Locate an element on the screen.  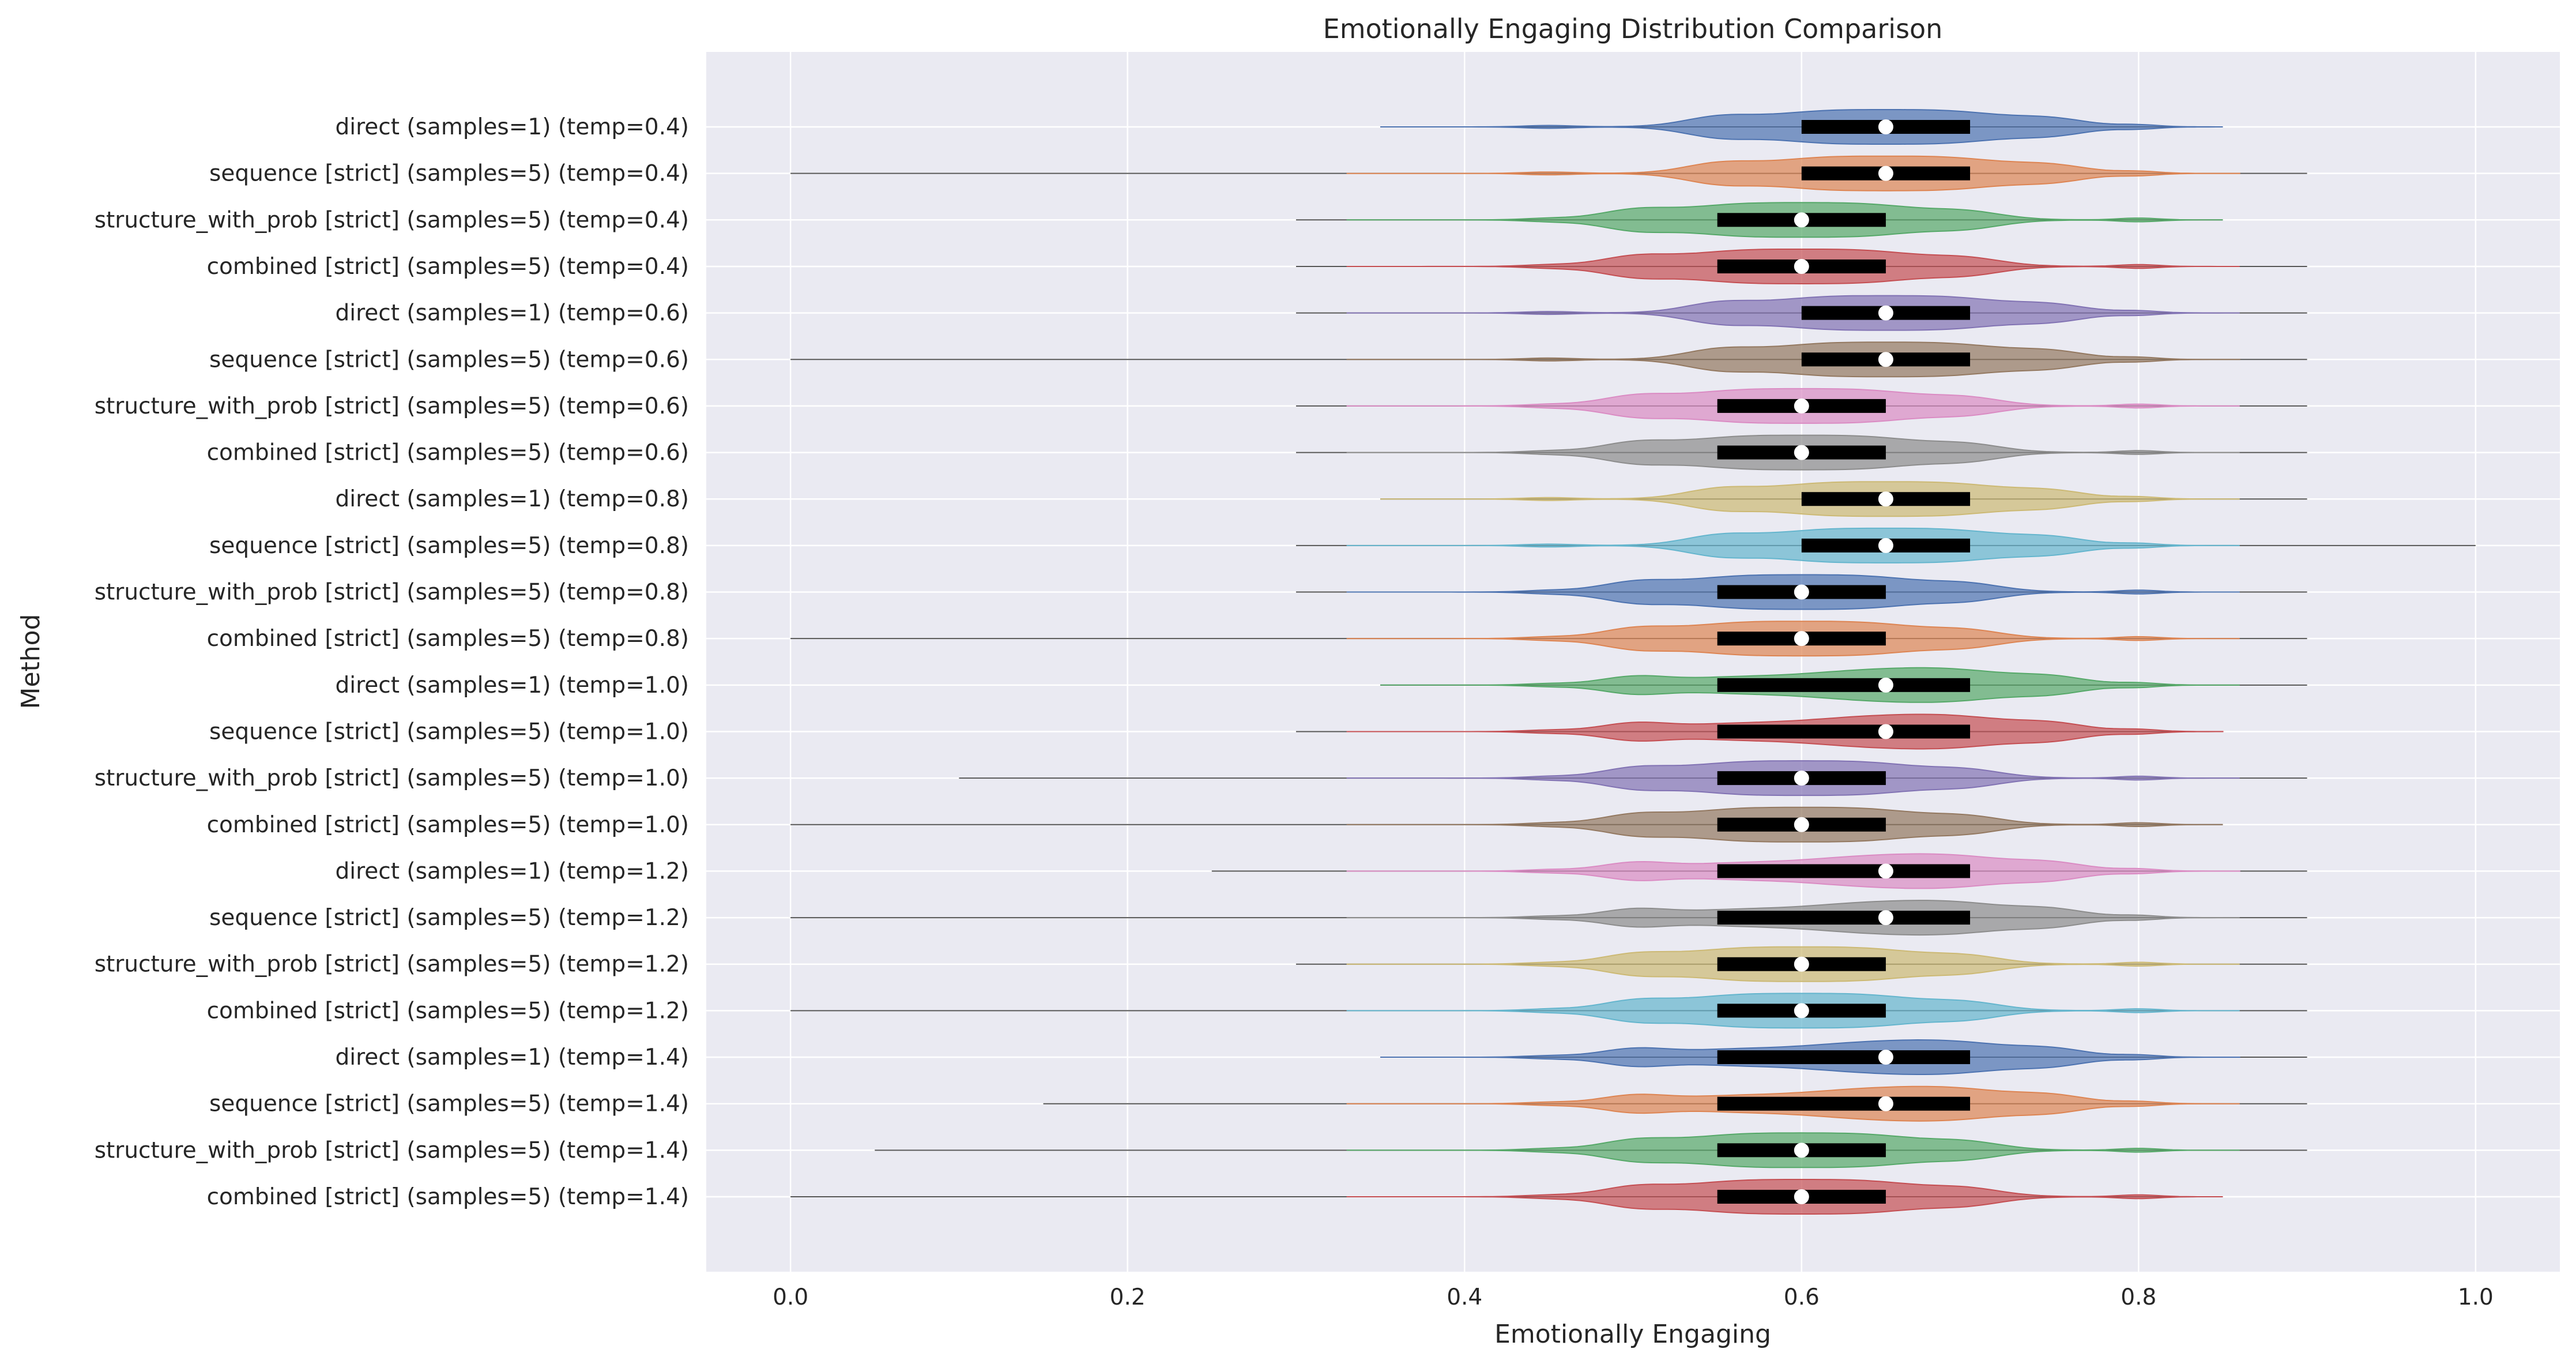
y-tick-label: combined [strict] (samples=5) (temp=0.4) is located at coordinates (448, 267).